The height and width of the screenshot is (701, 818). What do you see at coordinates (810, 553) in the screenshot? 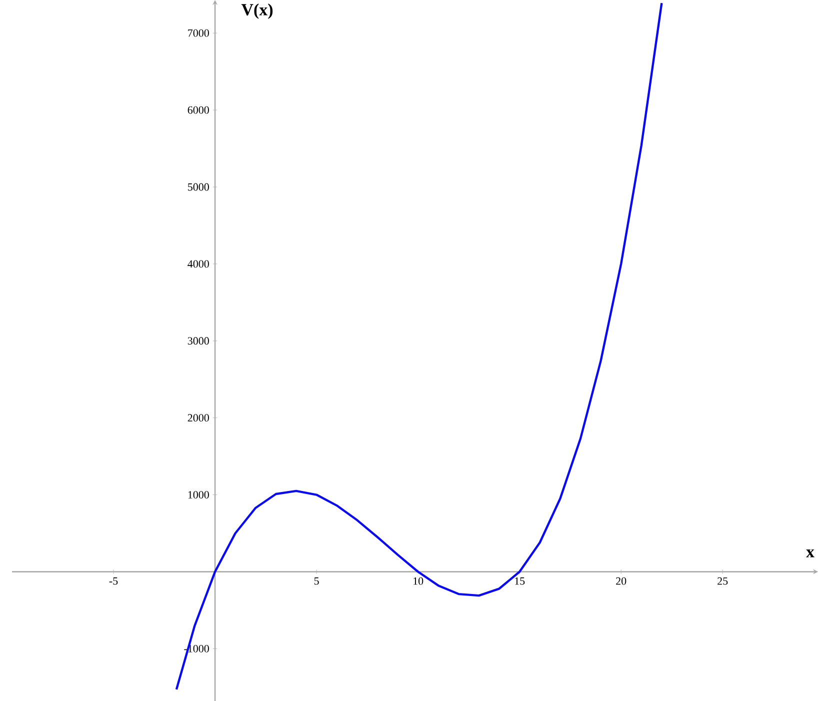
I see `x-axis-title: x` at bounding box center [810, 553].